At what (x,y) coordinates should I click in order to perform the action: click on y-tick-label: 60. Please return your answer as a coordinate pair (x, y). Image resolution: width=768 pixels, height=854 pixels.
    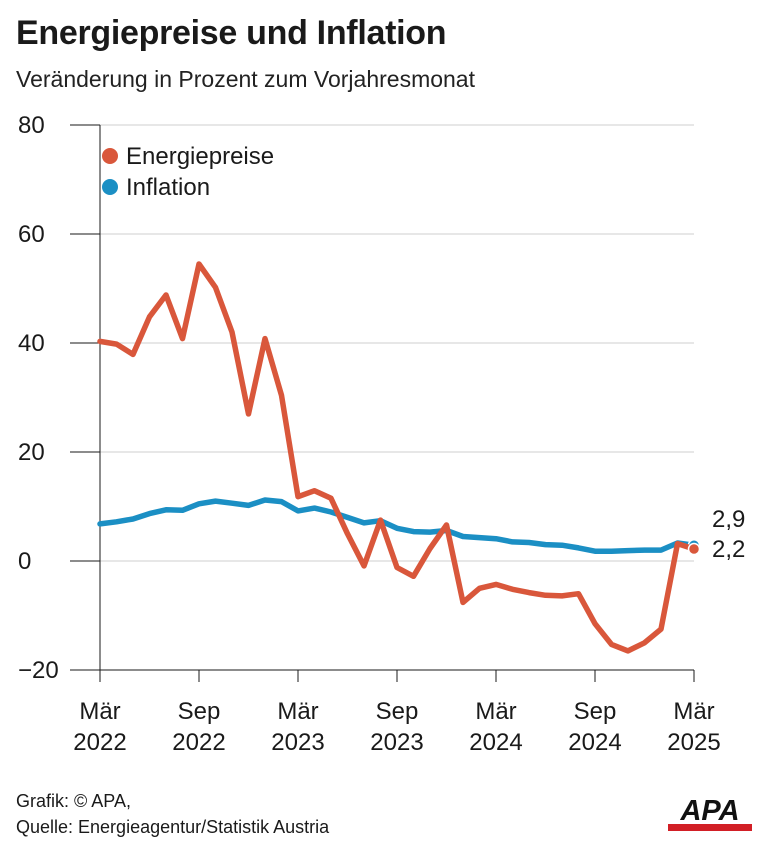
    Looking at the image, I should click on (31, 234).